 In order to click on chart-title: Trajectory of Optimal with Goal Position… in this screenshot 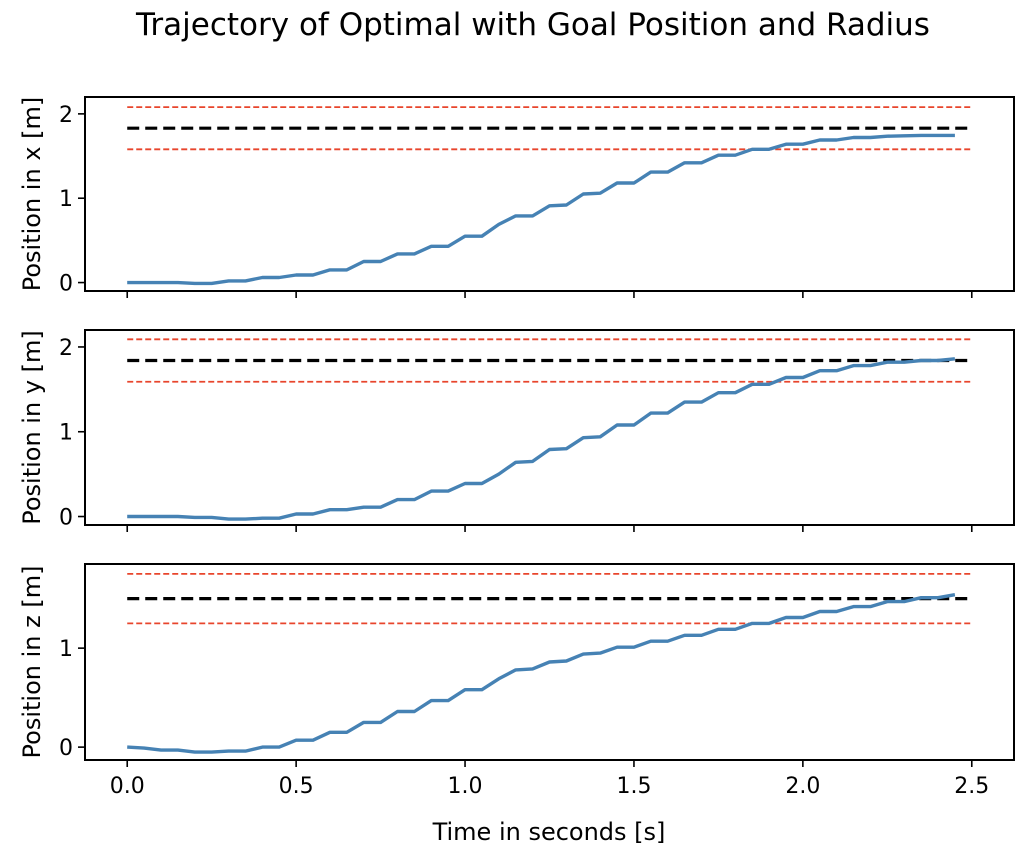, I will do `click(532, 25)`.